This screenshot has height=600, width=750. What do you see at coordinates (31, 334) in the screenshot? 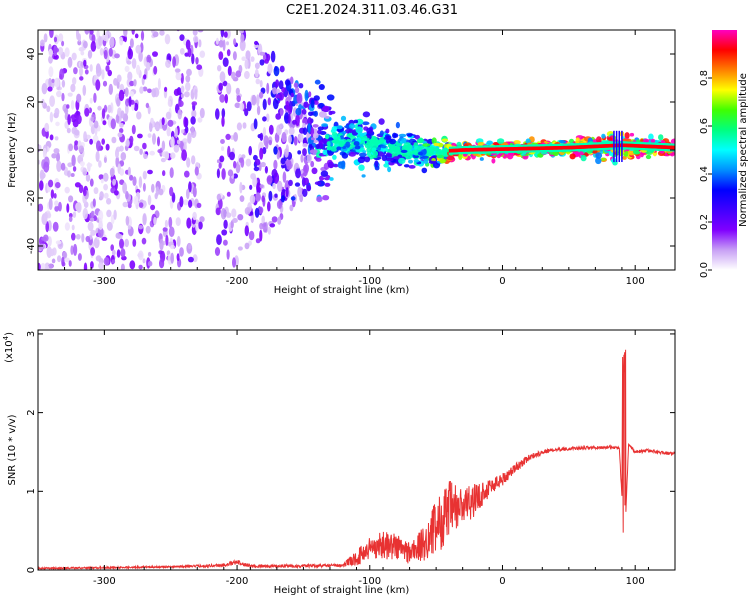
I see `bottom-ytick-label: 3` at bounding box center [31, 334].